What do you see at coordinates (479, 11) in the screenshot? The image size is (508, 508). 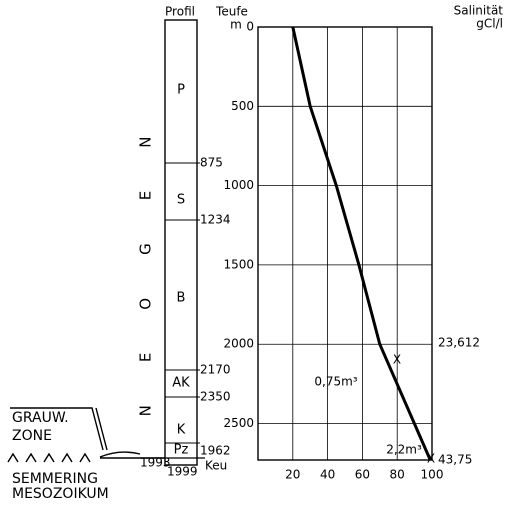 I see `x-axis-label: Salinität` at bounding box center [479, 11].